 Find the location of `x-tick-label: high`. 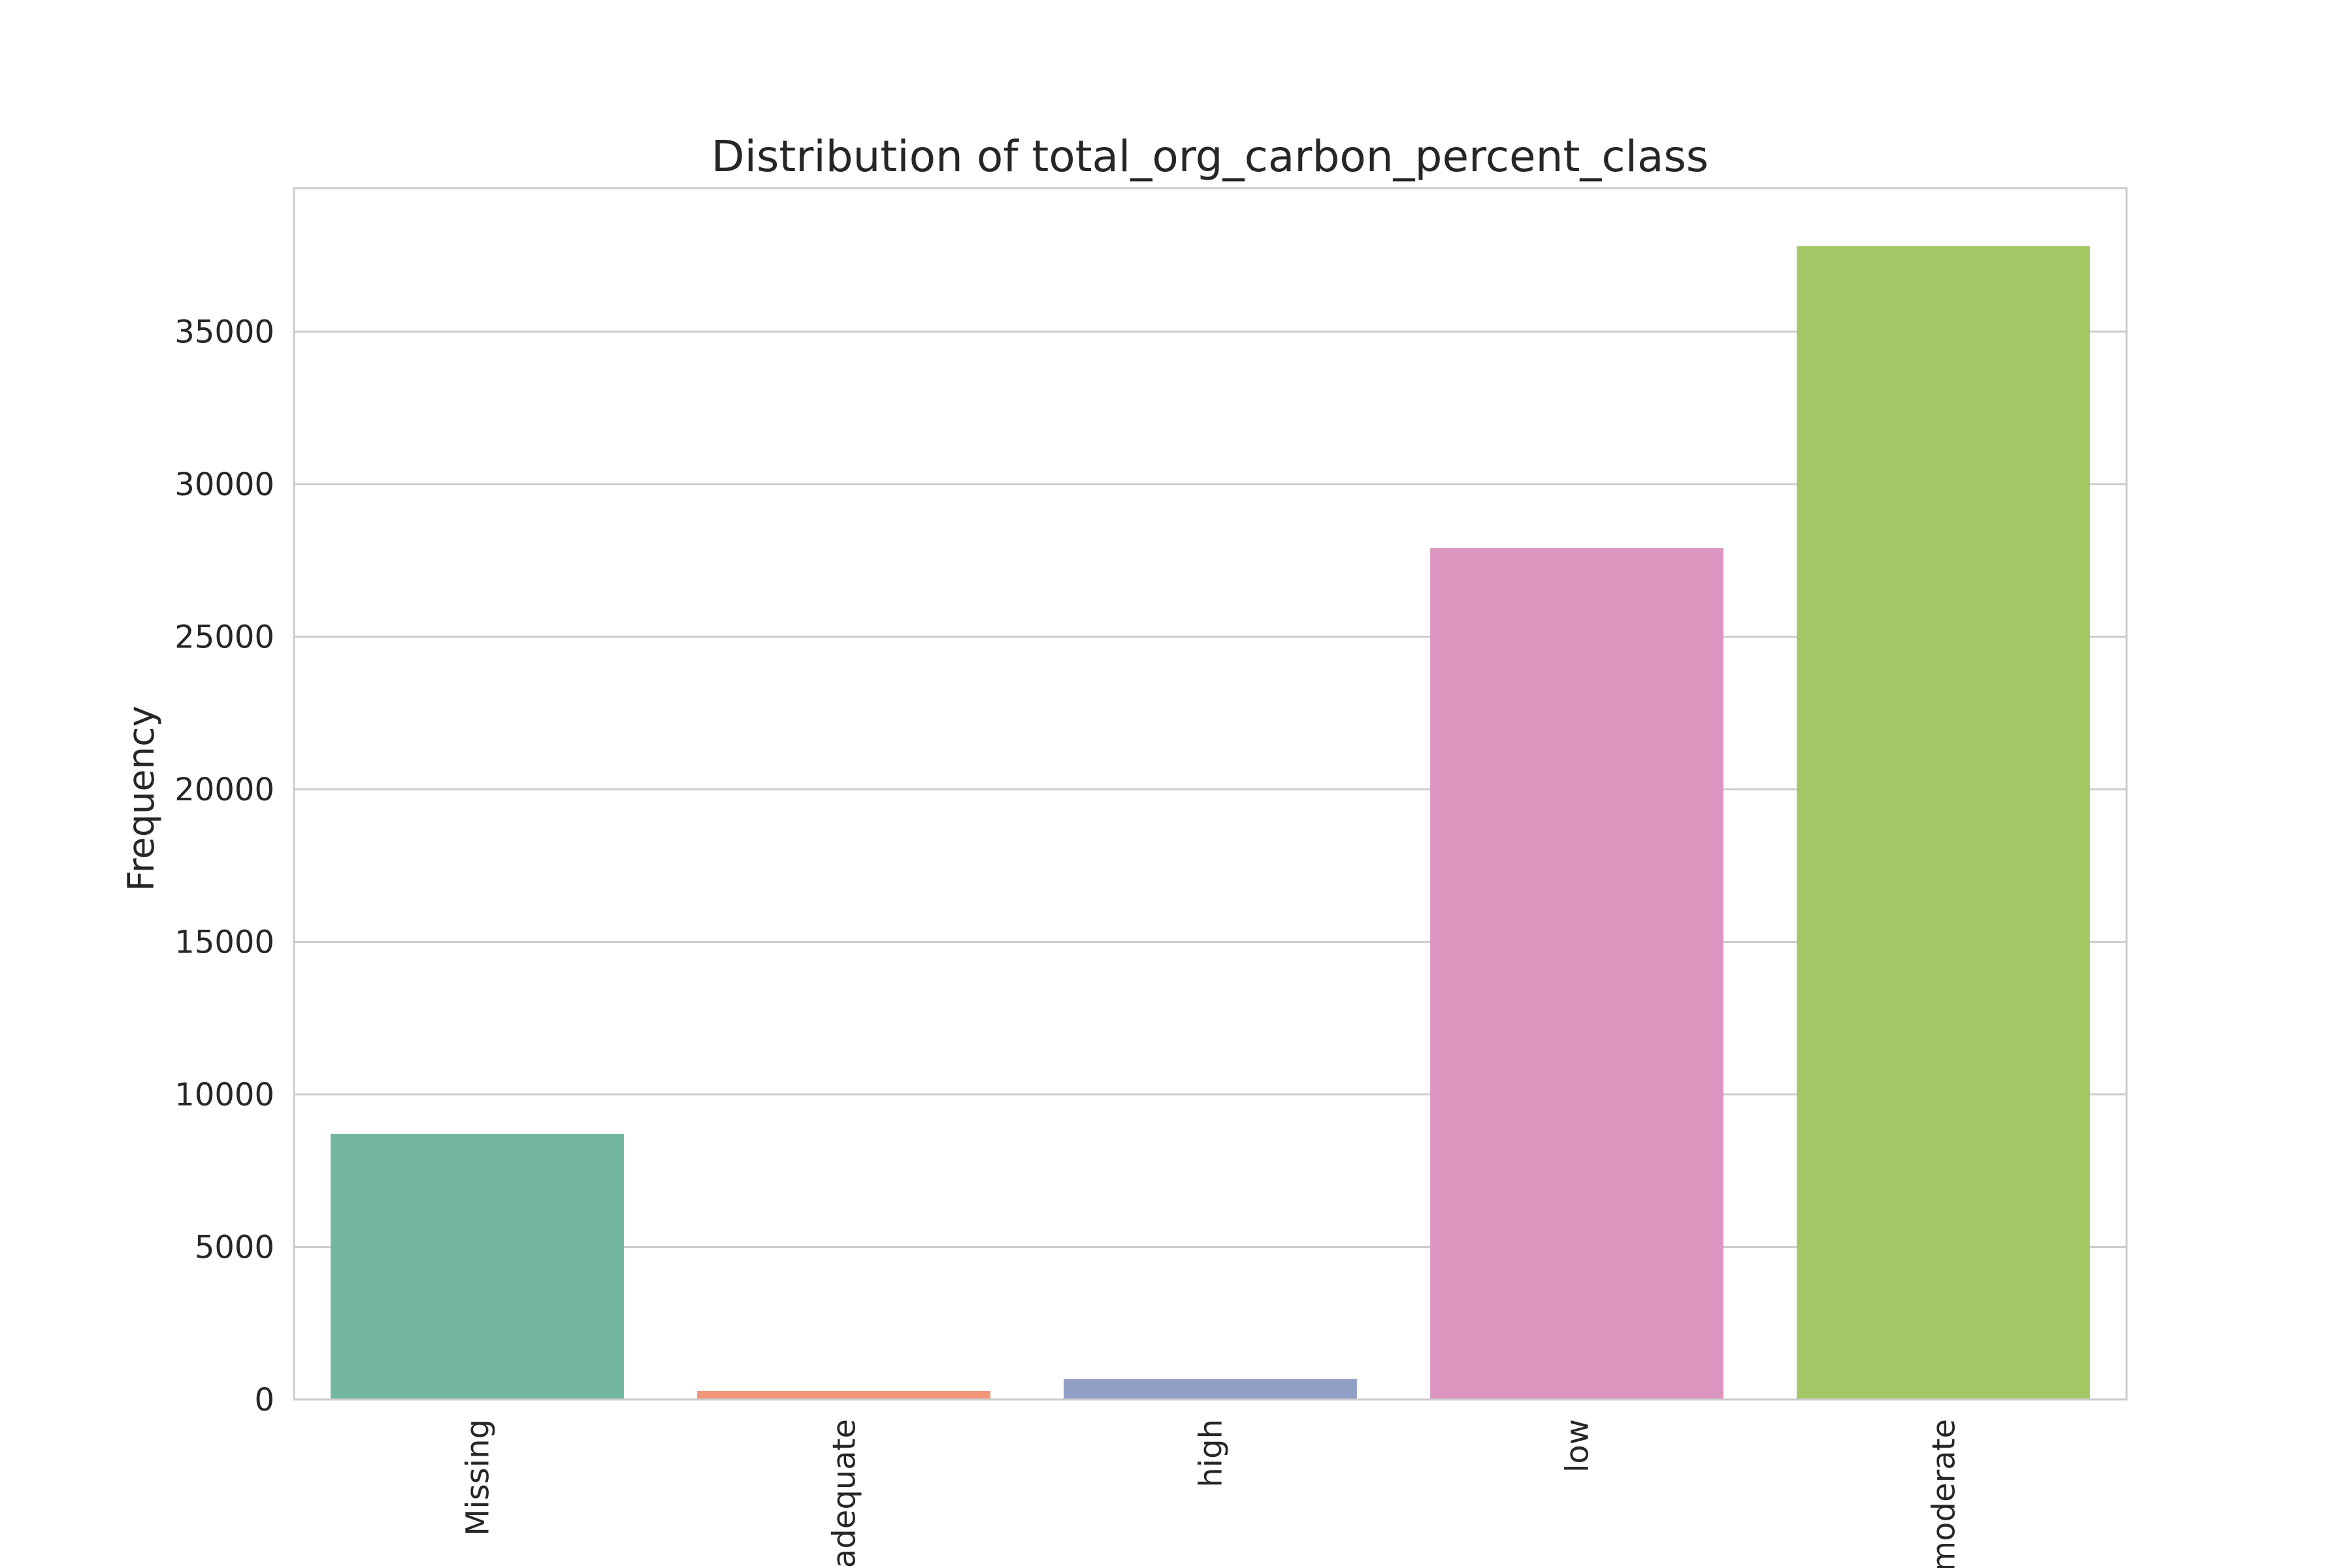

x-tick-label: high is located at coordinates (1211, 1453).